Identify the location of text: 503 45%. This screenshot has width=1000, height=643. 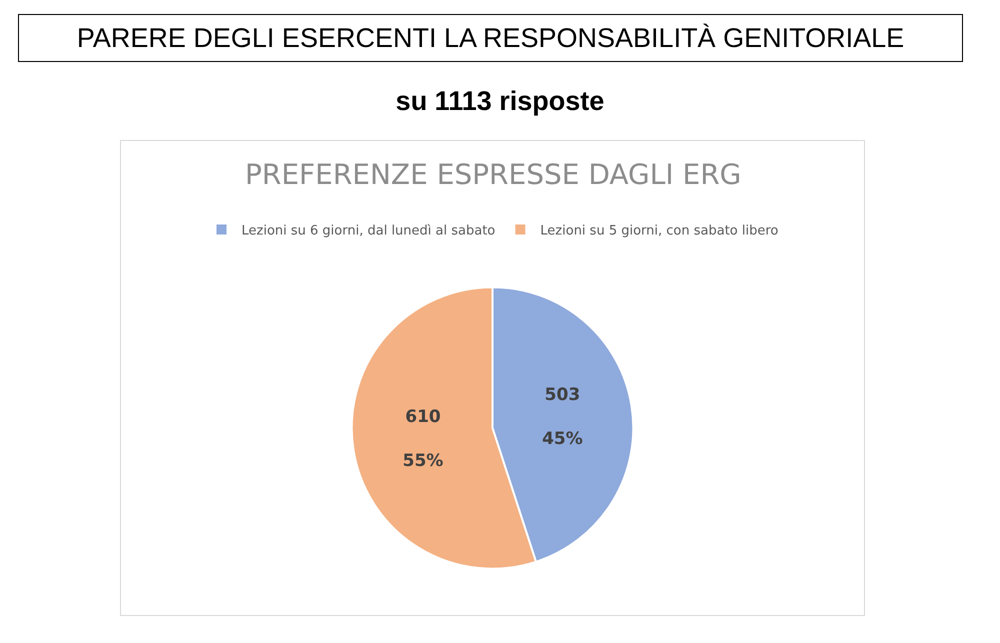
(562, 416).